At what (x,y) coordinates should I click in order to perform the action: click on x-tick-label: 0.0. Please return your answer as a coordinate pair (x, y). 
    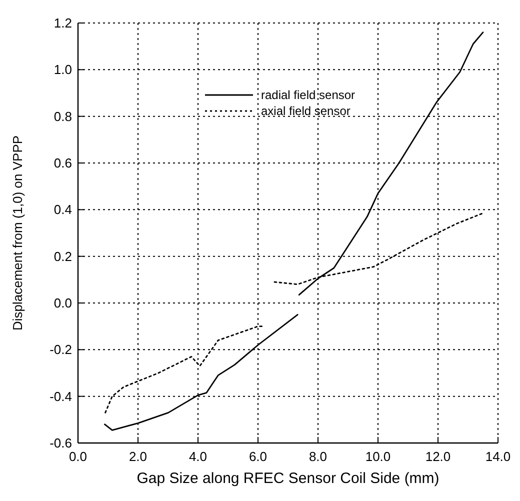
    Looking at the image, I should click on (78, 456).